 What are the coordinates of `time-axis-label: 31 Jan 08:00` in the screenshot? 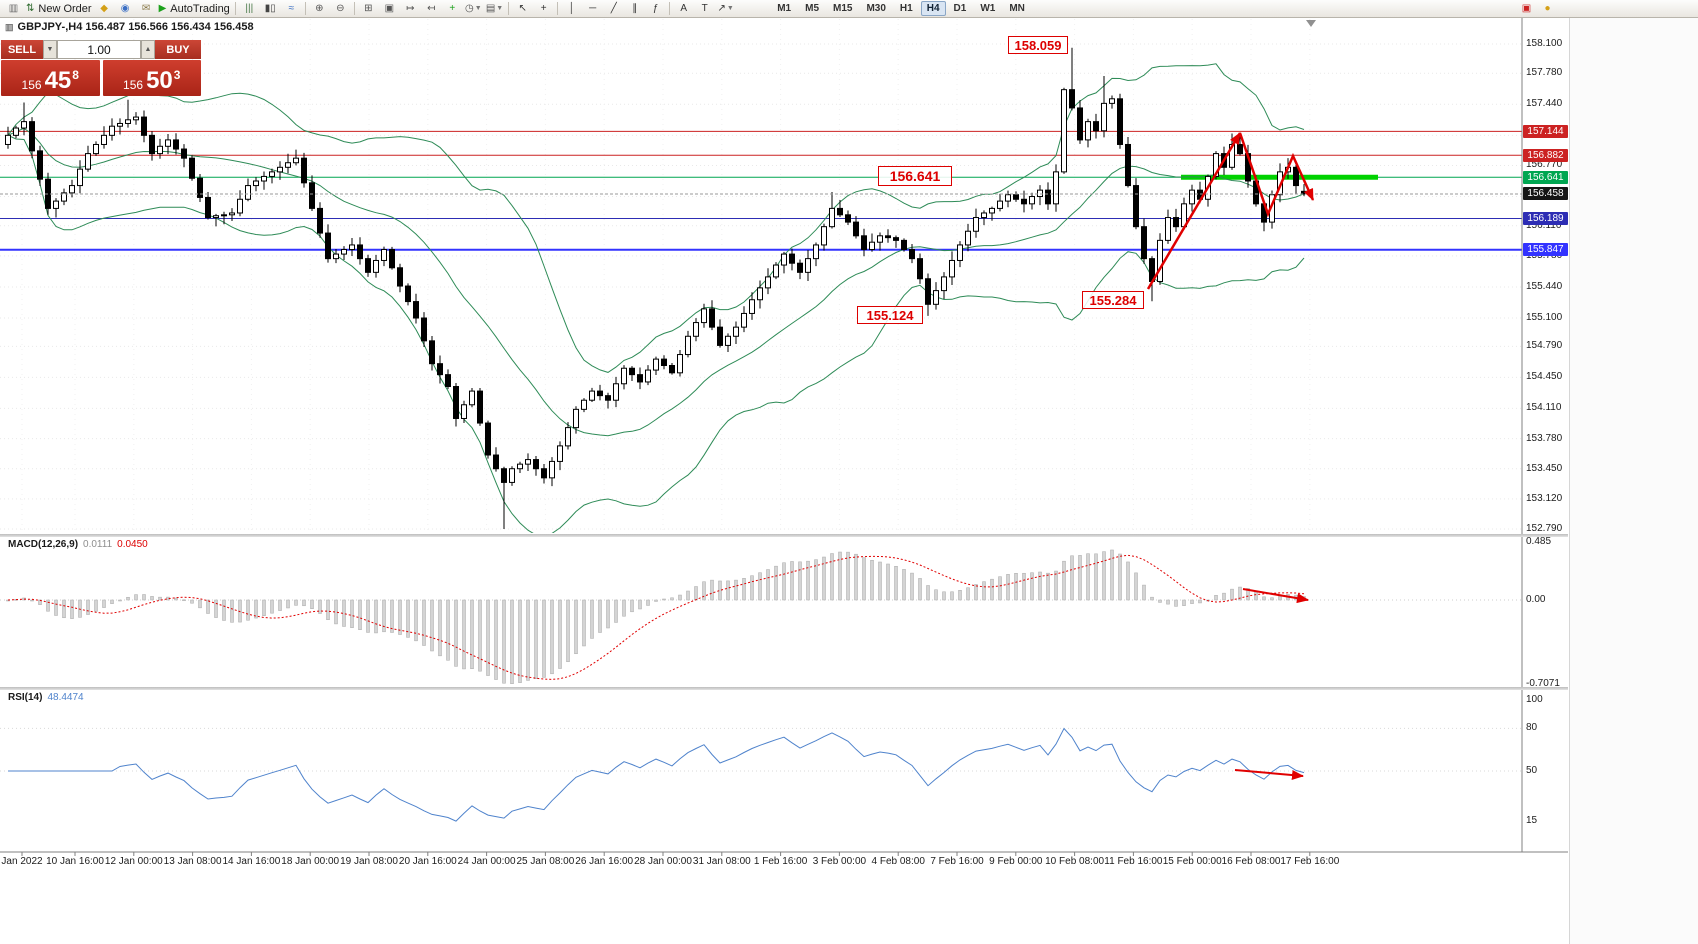 It's located at (721, 861).